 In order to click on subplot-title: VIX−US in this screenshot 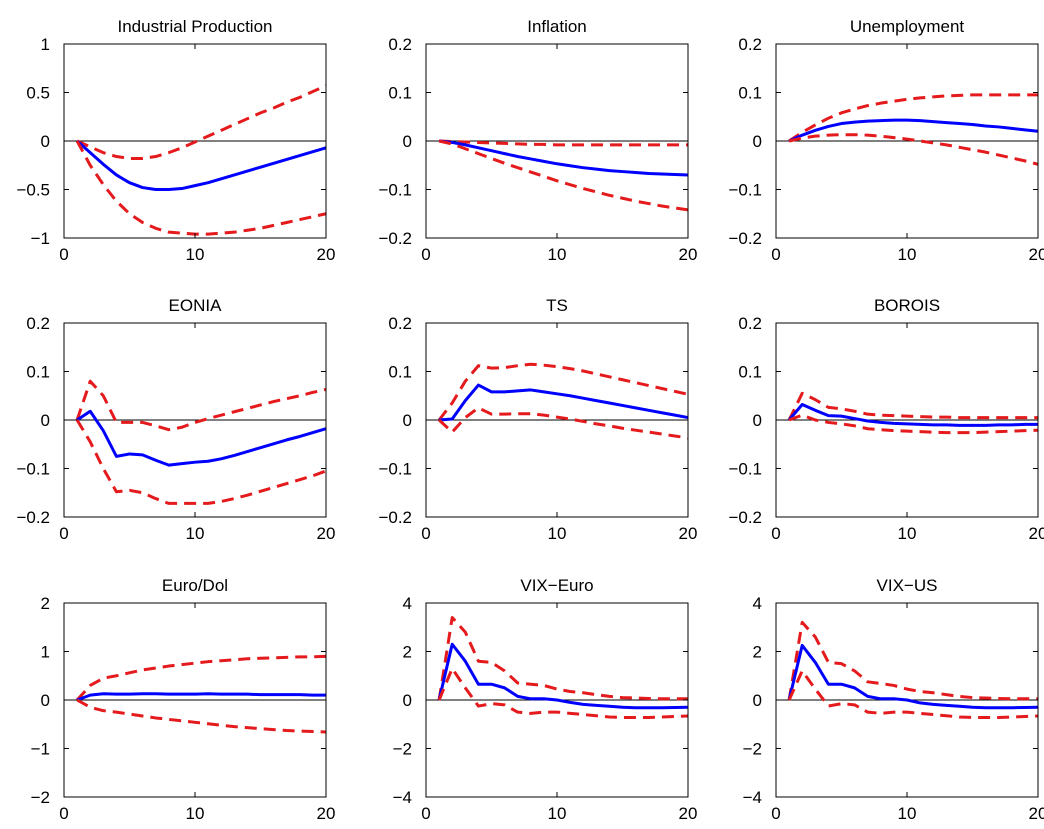, I will do `click(907, 585)`.